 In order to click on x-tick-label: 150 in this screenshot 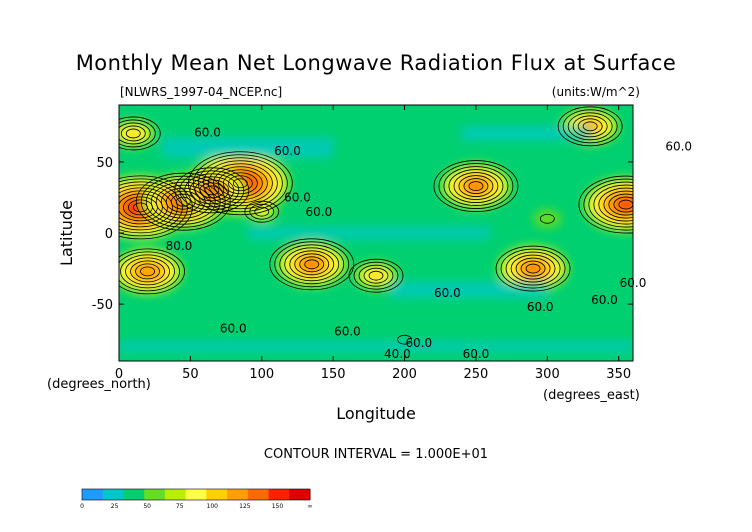, I will do `click(333, 374)`.